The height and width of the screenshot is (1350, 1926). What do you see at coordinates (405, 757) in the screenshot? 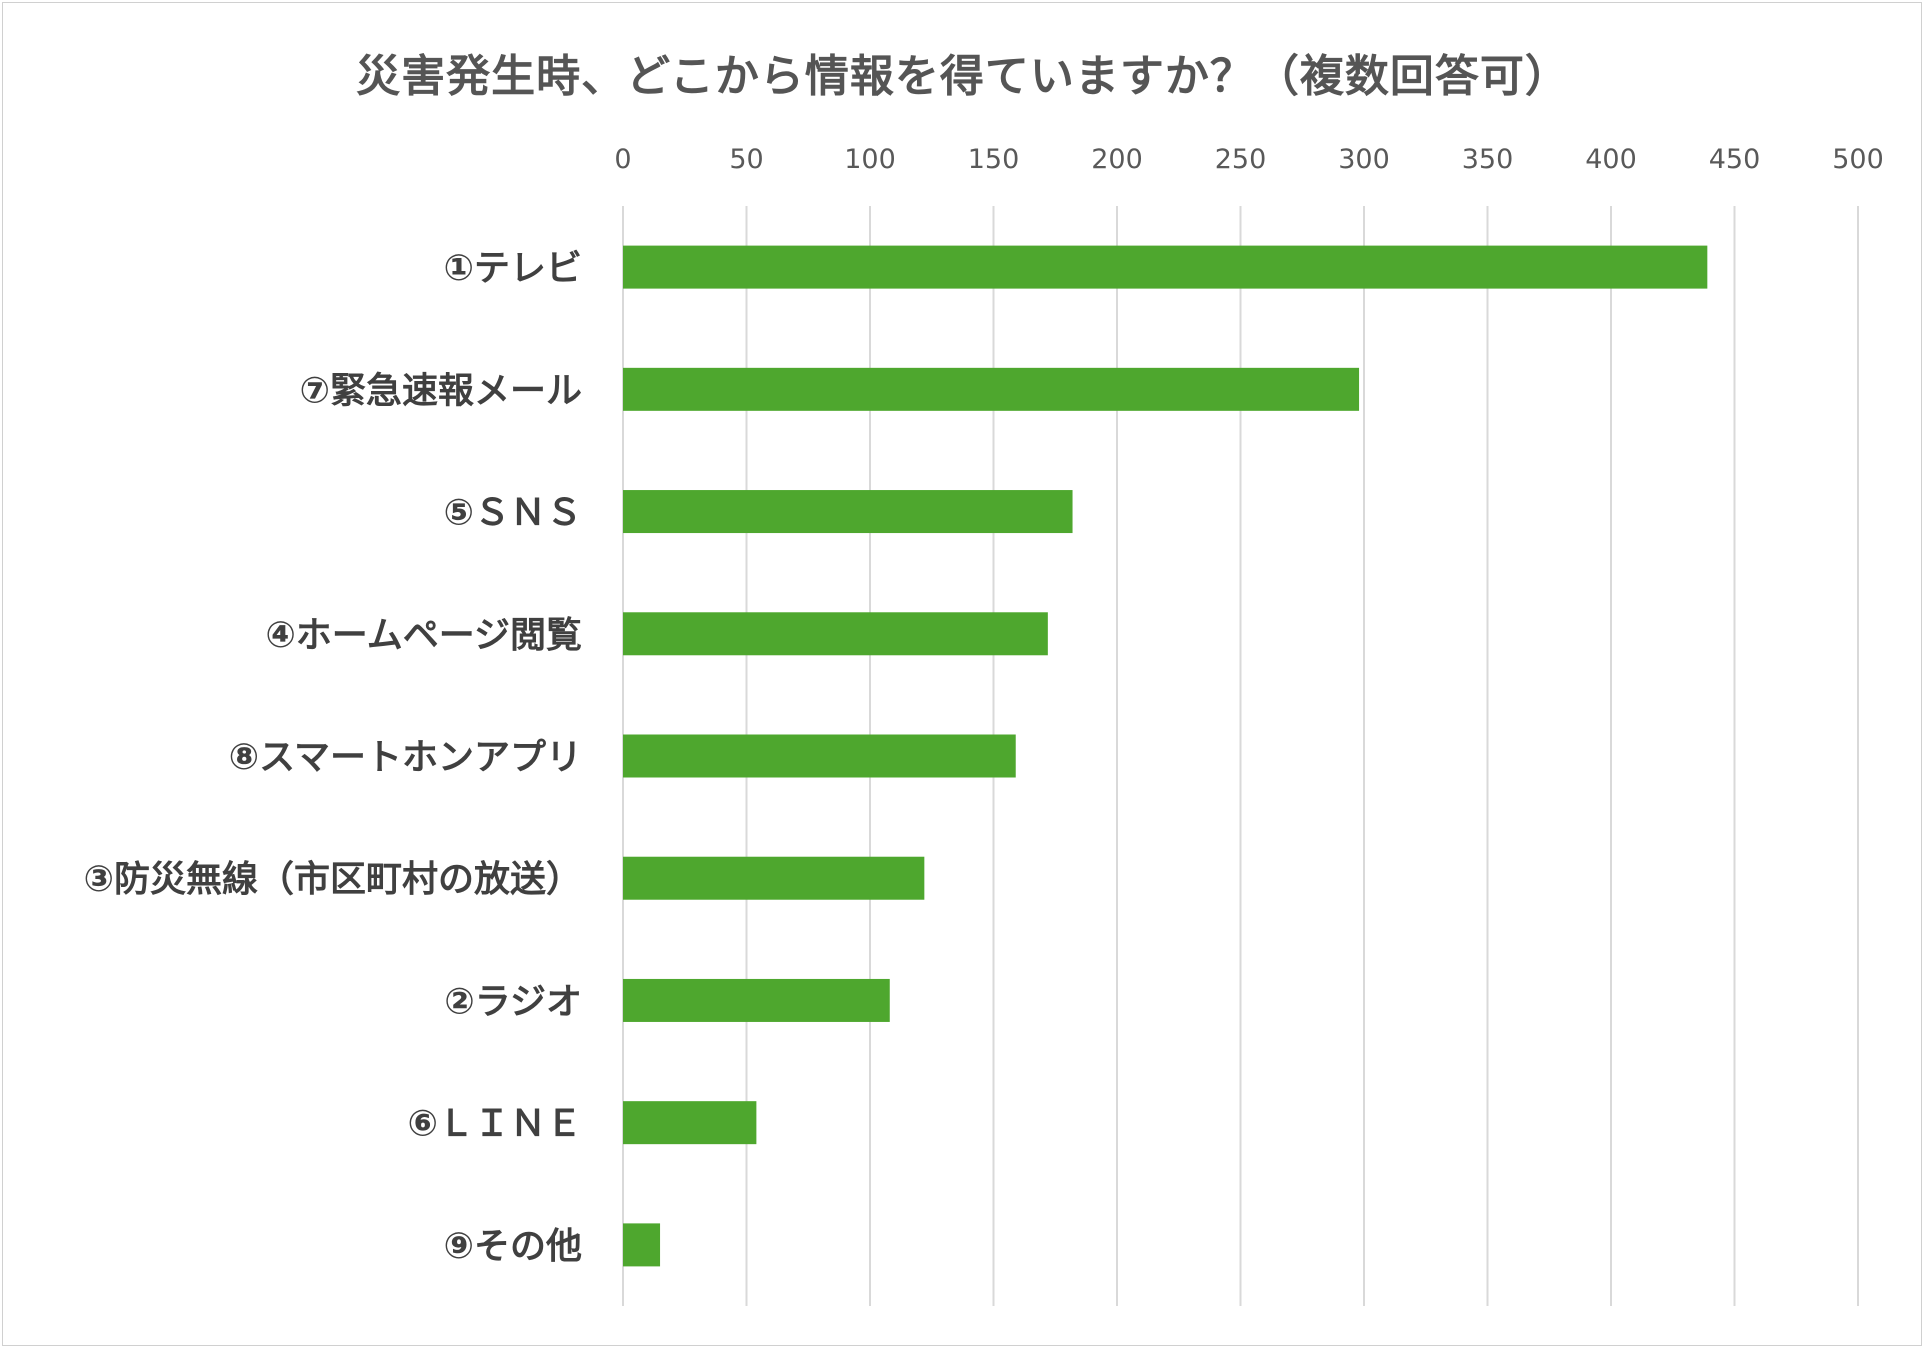
I see `category-label: ⑧スマートホンアプリ` at bounding box center [405, 757].